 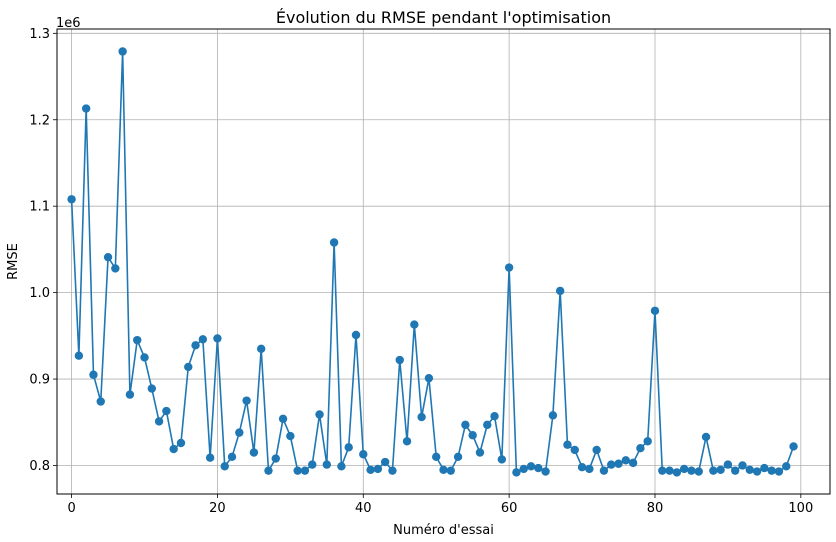 What do you see at coordinates (39, 120) in the screenshot?
I see `y-tick-label: 1.2` at bounding box center [39, 120].